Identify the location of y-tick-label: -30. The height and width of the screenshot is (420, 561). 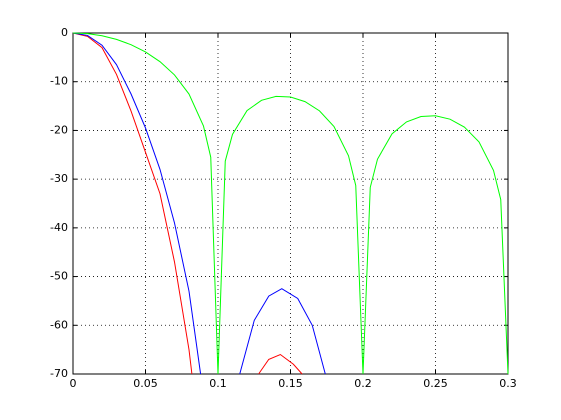
(59, 178).